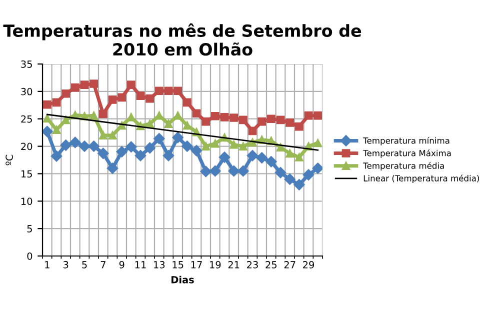 The height and width of the screenshot is (320, 500). I want to click on y-tick-label: 0, so click(29, 256).